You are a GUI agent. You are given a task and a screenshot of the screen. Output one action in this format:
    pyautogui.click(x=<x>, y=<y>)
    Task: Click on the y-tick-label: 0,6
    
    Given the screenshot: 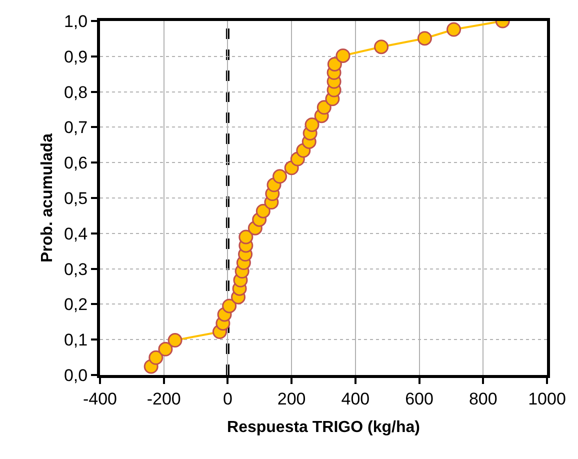 What is the action you would take?
    pyautogui.click(x=76, y=163)
    